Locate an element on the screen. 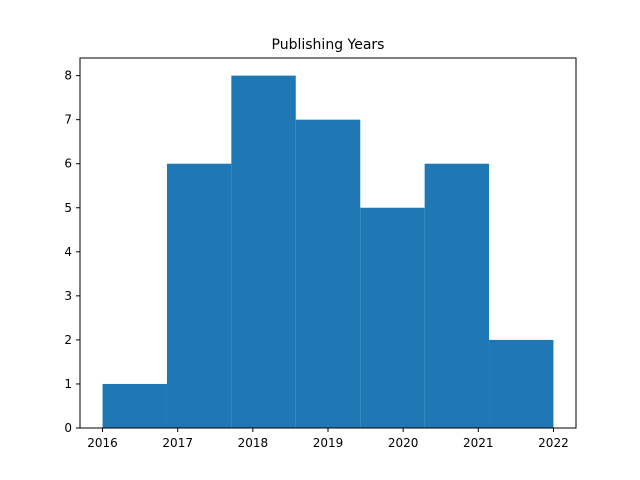 This screenshot has width=640, height=480. x-axis: 2016 2017 2018 2019 2020 2021 2022 is located at coordinates (328, 439).